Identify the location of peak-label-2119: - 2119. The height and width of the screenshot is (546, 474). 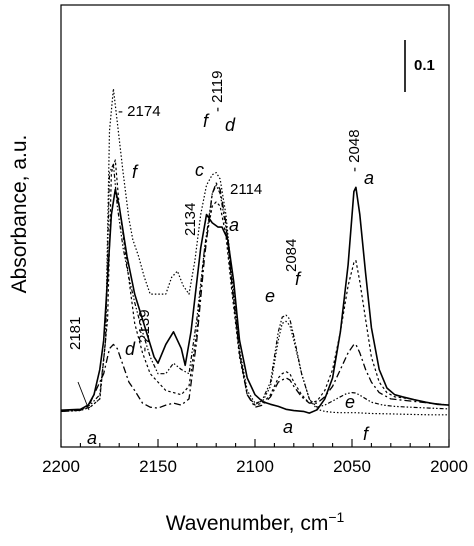
(217, 91).